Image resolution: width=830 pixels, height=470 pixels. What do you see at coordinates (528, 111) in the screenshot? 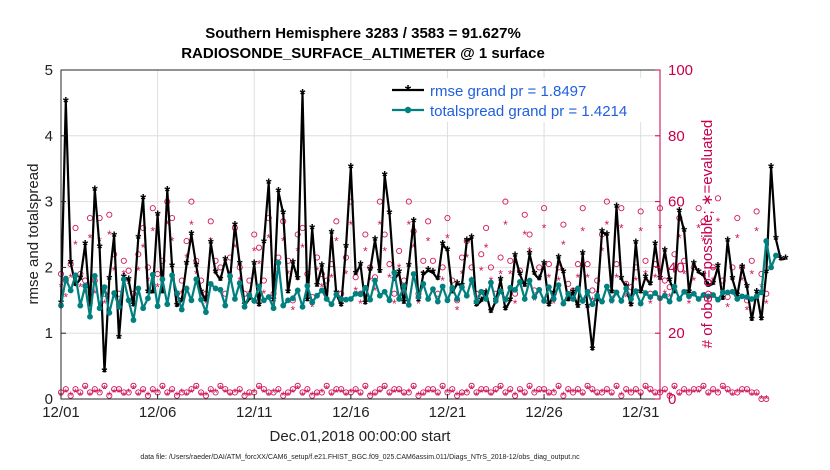
I see `legend-label-totalspread: totalspread grand pr = 1.4214` at bounding box center [528, 111].